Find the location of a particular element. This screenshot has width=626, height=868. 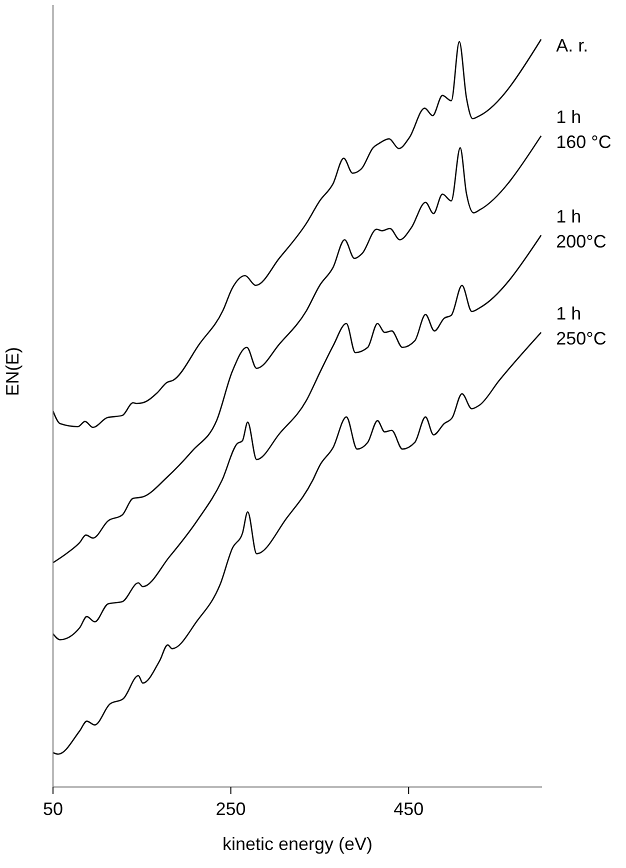

series-label: 1 h 200°C is located at coordinates (581, 229).